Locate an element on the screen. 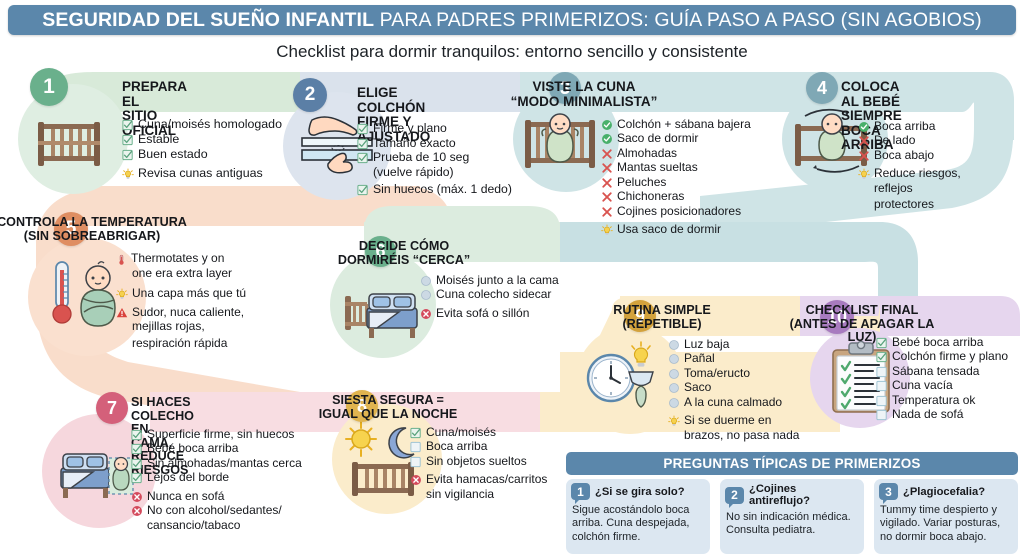 The width and height of the screenshot is (1024, 559). checklist-item: Almohadas is located at coordinates (691, 153).